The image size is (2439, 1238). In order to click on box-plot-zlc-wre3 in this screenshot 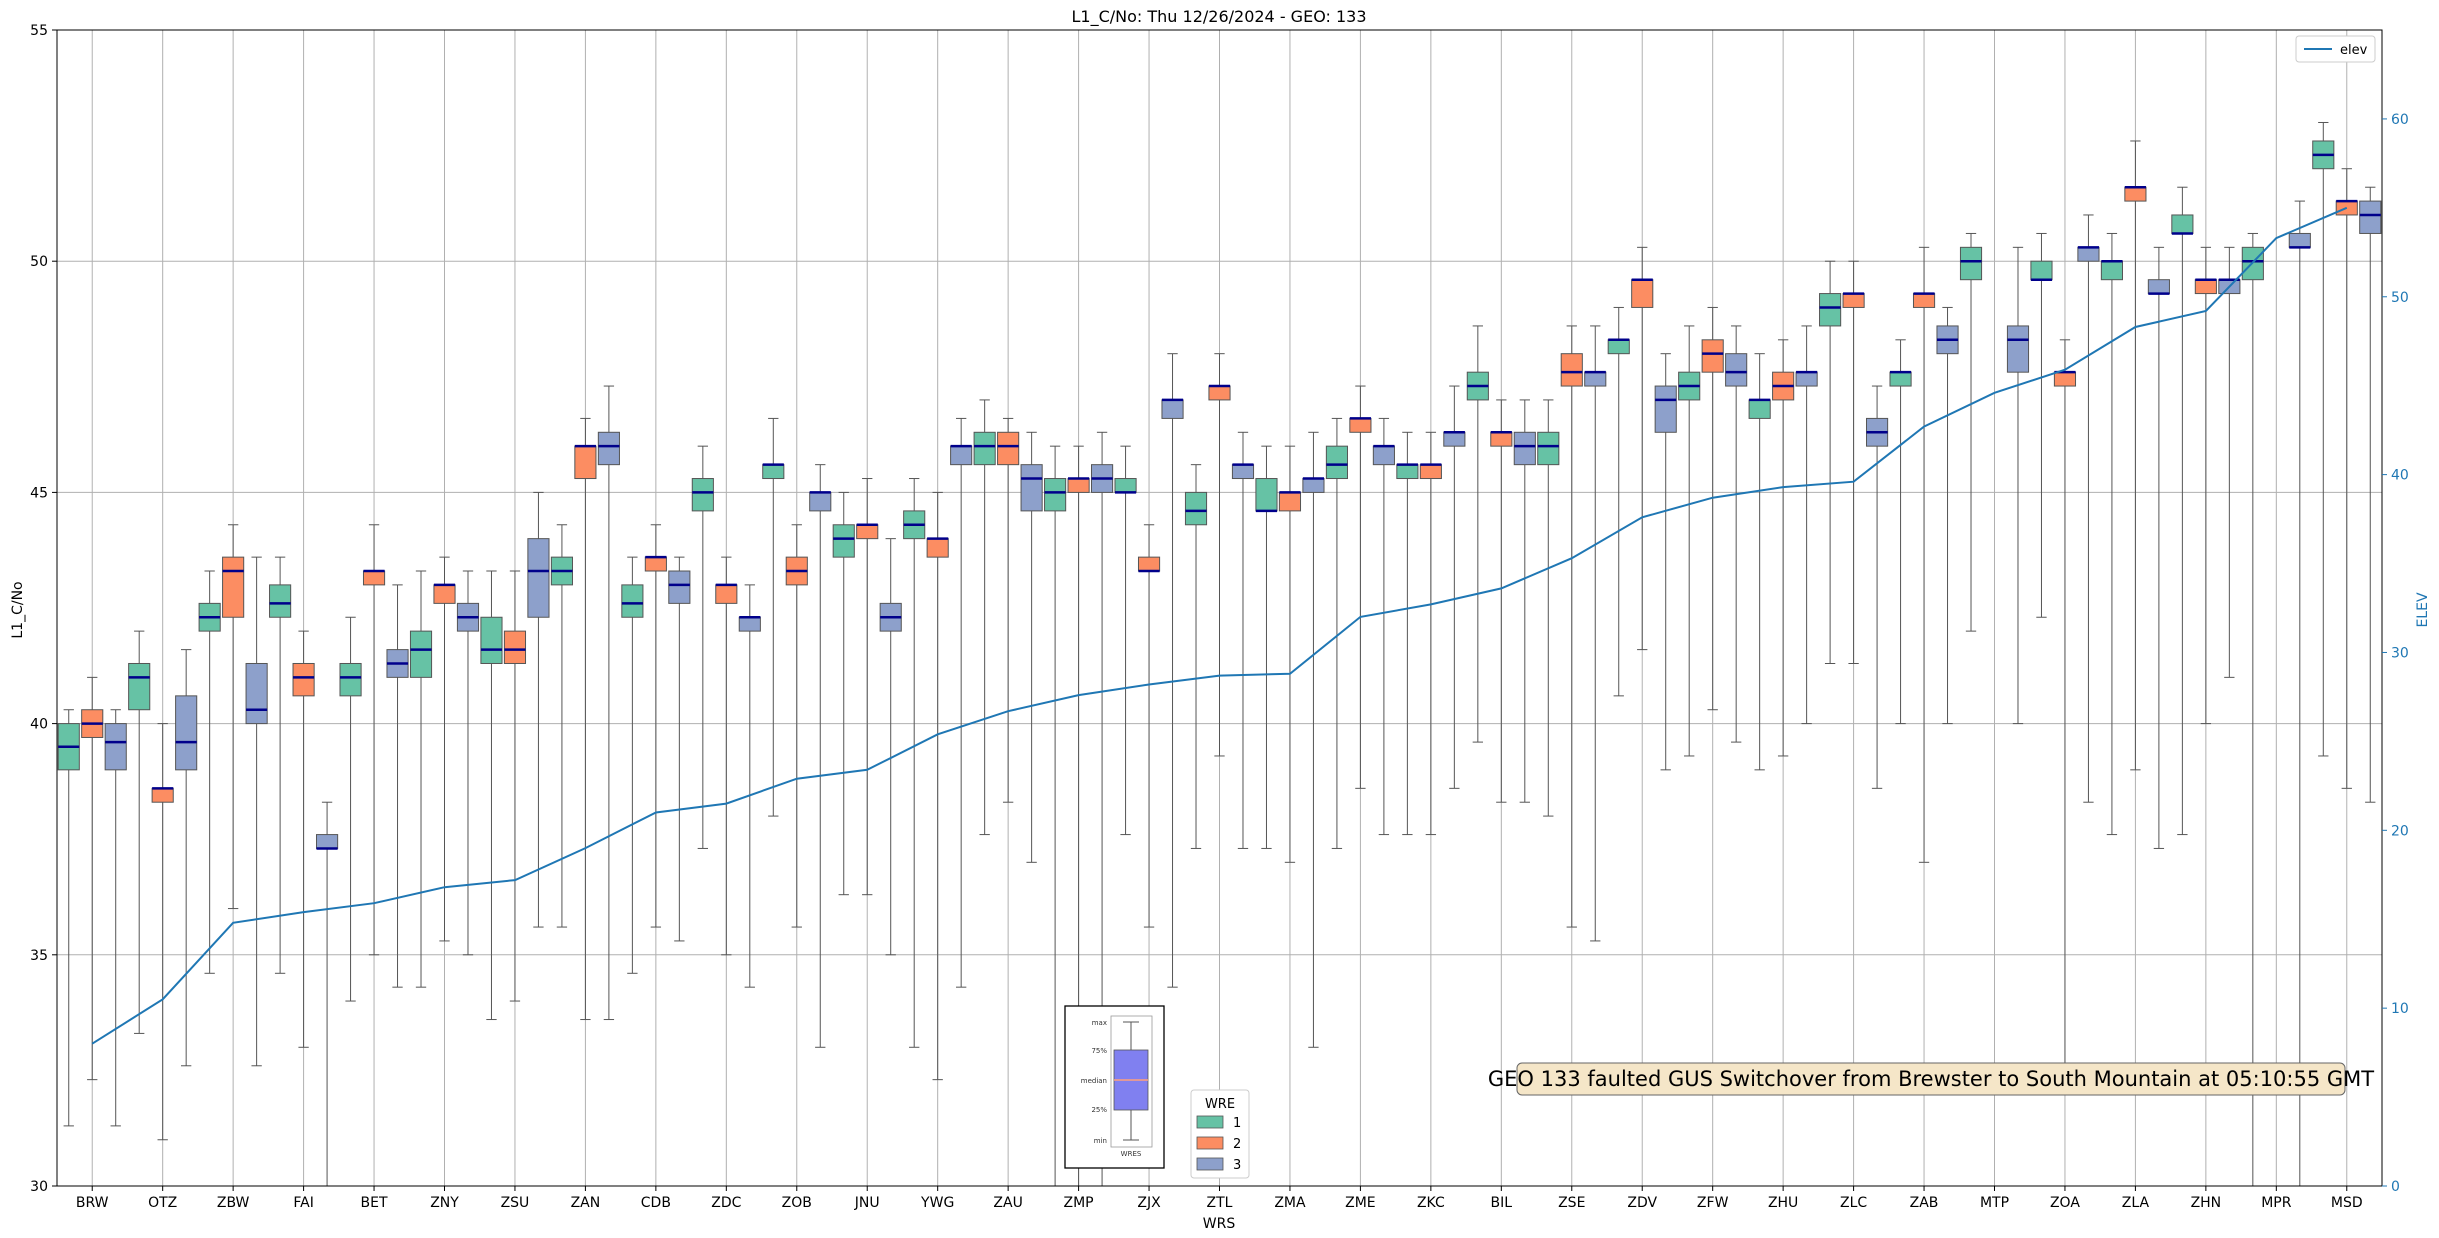, I will do `click(1877, 587)`.